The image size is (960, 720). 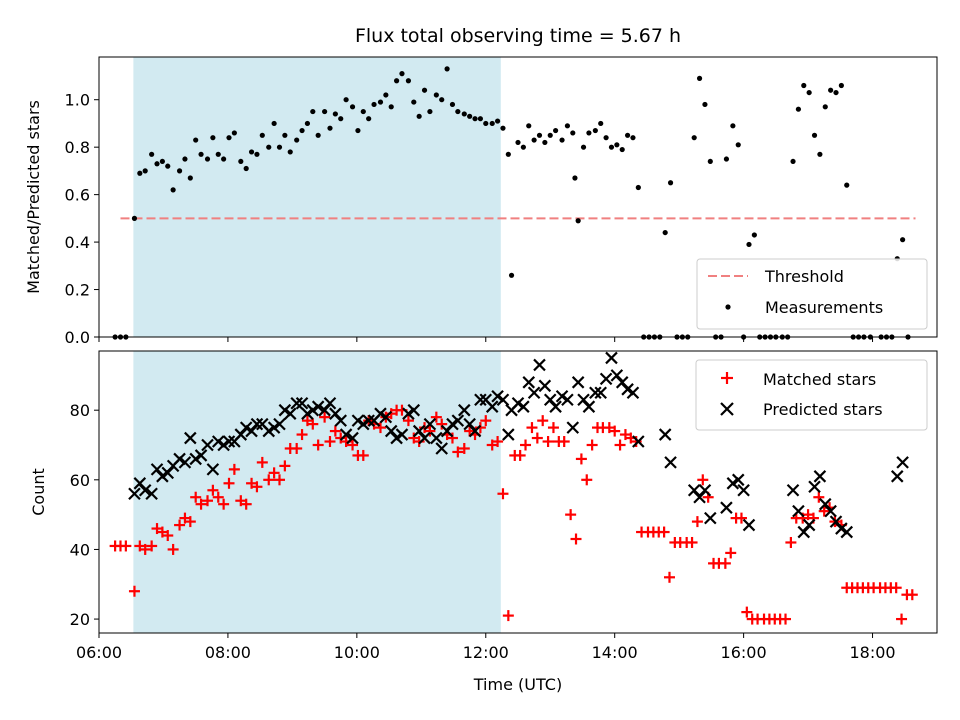 What do you see at coordinates (80, 549) in the screenshot?
I see `bottom-y-tick-label: 40` at bounding box center [80, 549].